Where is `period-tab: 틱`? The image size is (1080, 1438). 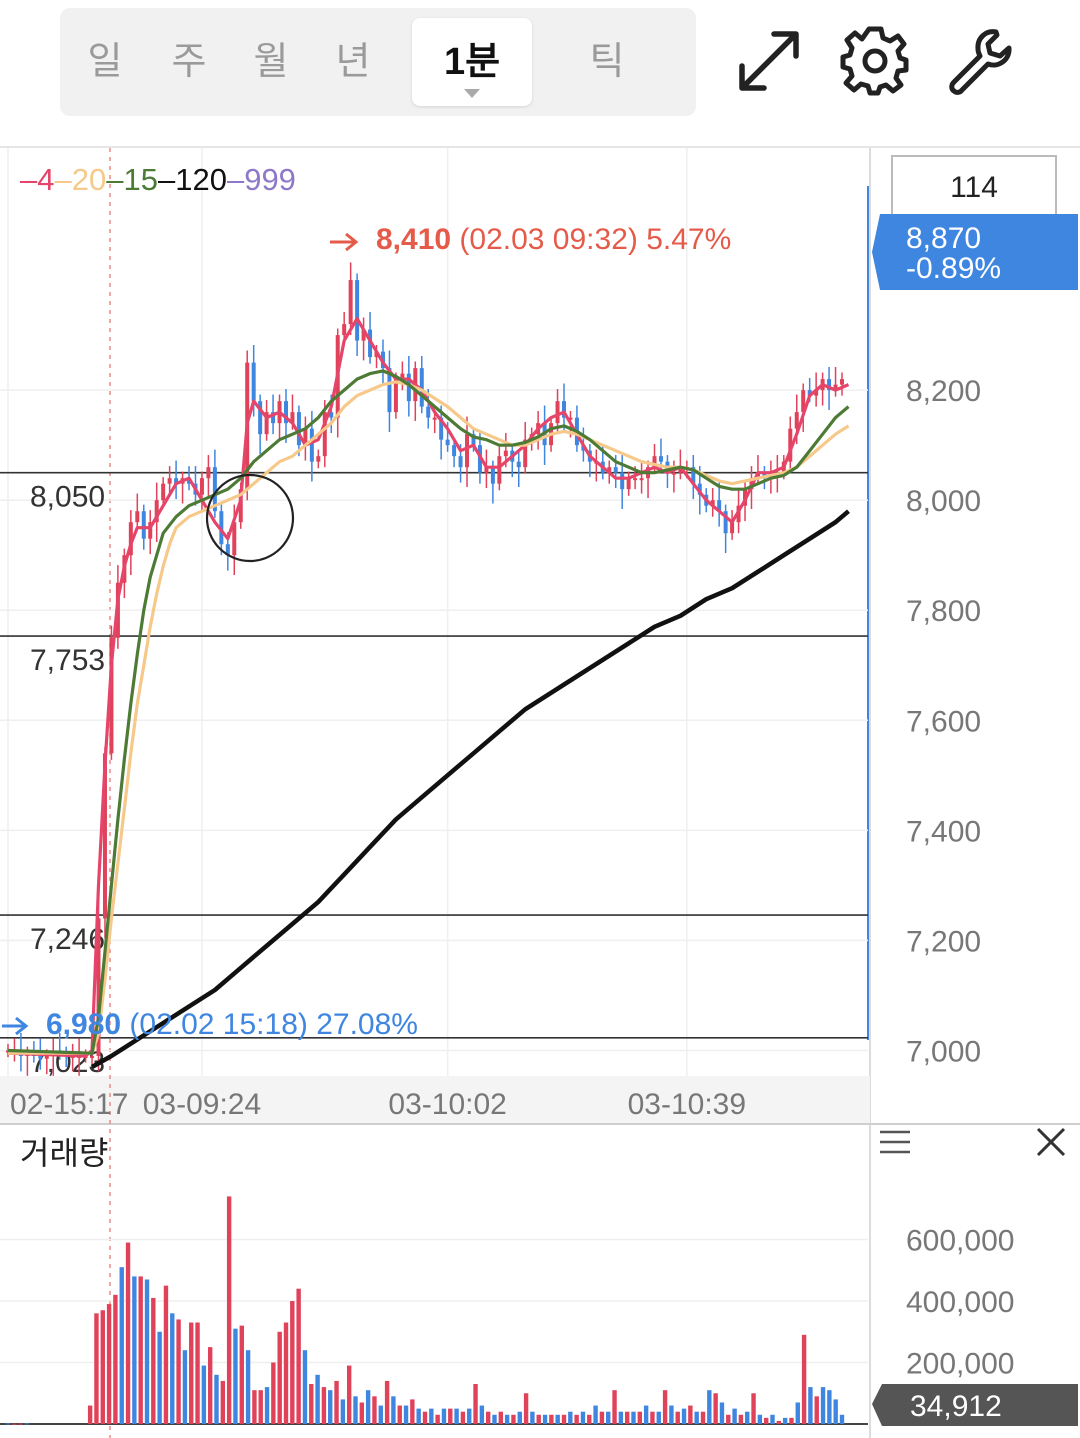 period-tab: 틱 is located at coordinates (607, 62).